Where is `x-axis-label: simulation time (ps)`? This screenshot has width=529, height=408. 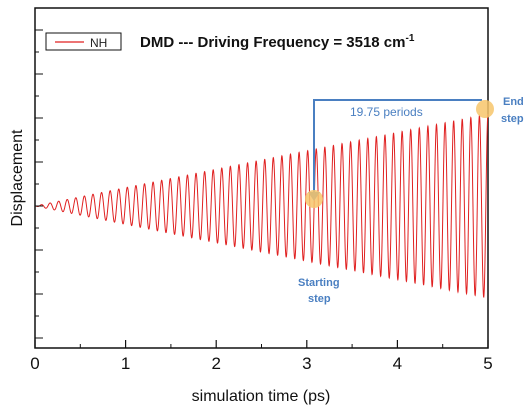 x-axis-label: simulation time (ps) is located at coordinates (261, 396).